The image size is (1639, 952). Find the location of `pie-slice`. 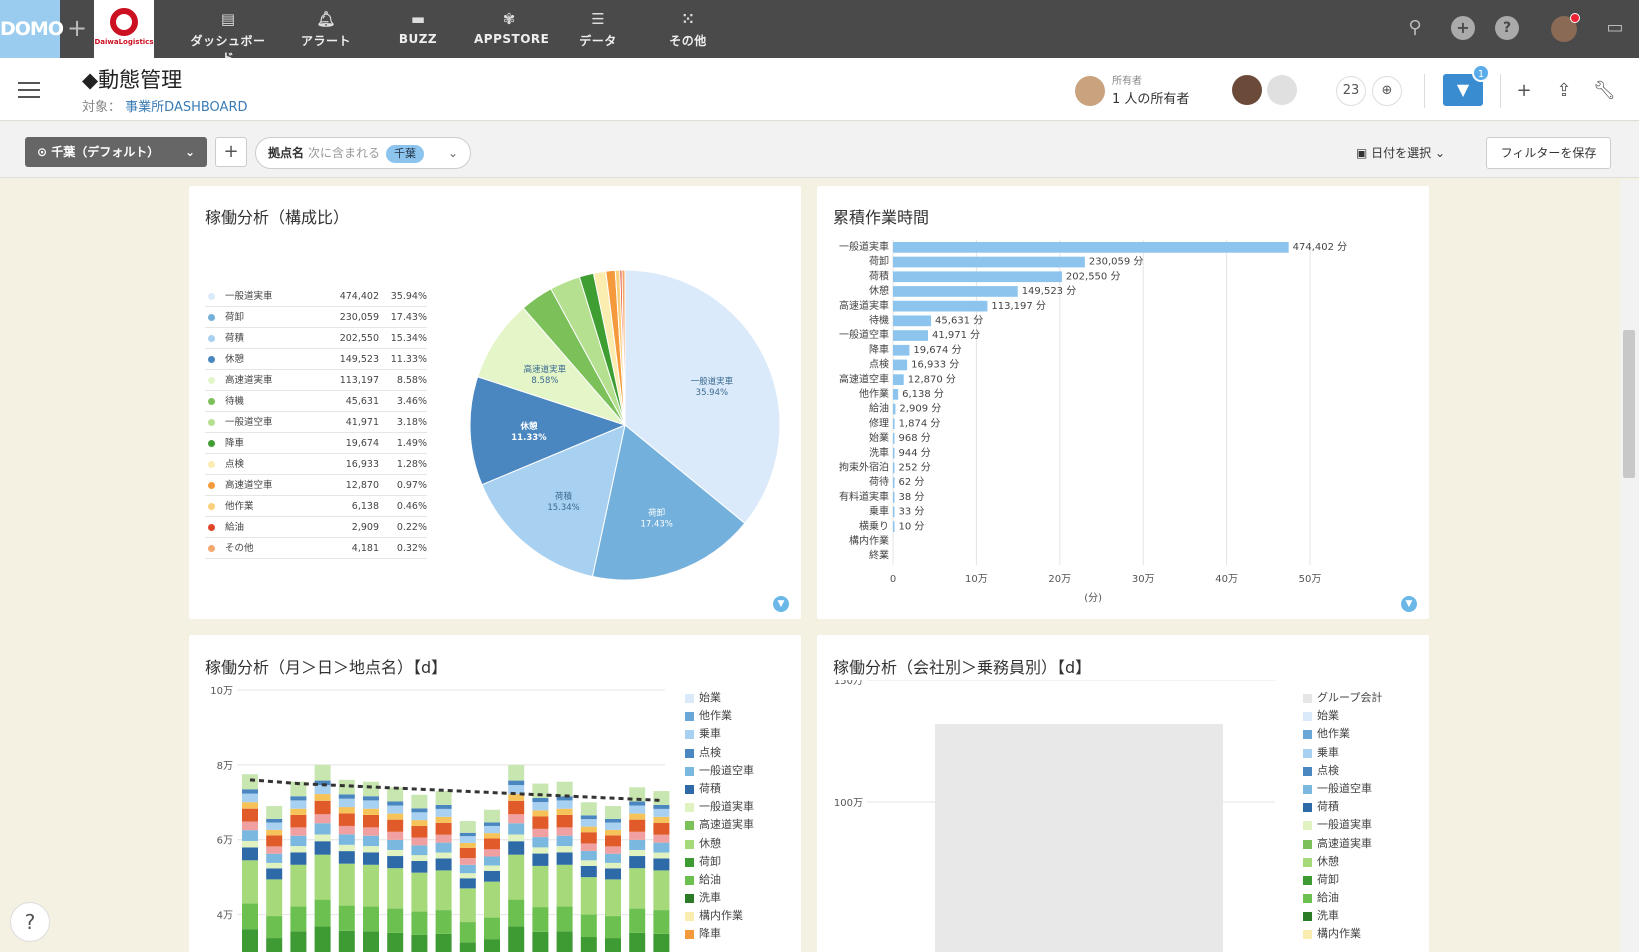

pie-slice is located at coordinates (623, 347).